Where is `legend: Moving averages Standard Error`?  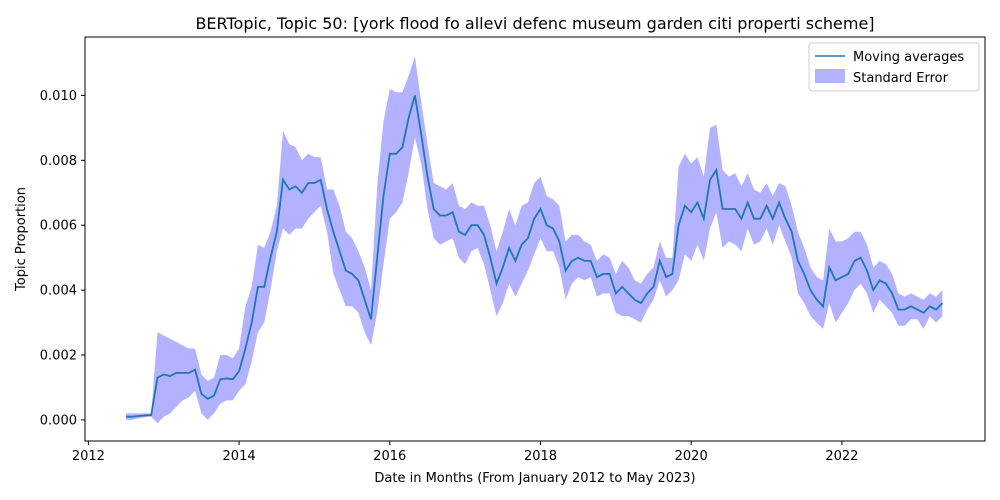
legend: Moving averages Standard Error is located at coordinates (894, 67).